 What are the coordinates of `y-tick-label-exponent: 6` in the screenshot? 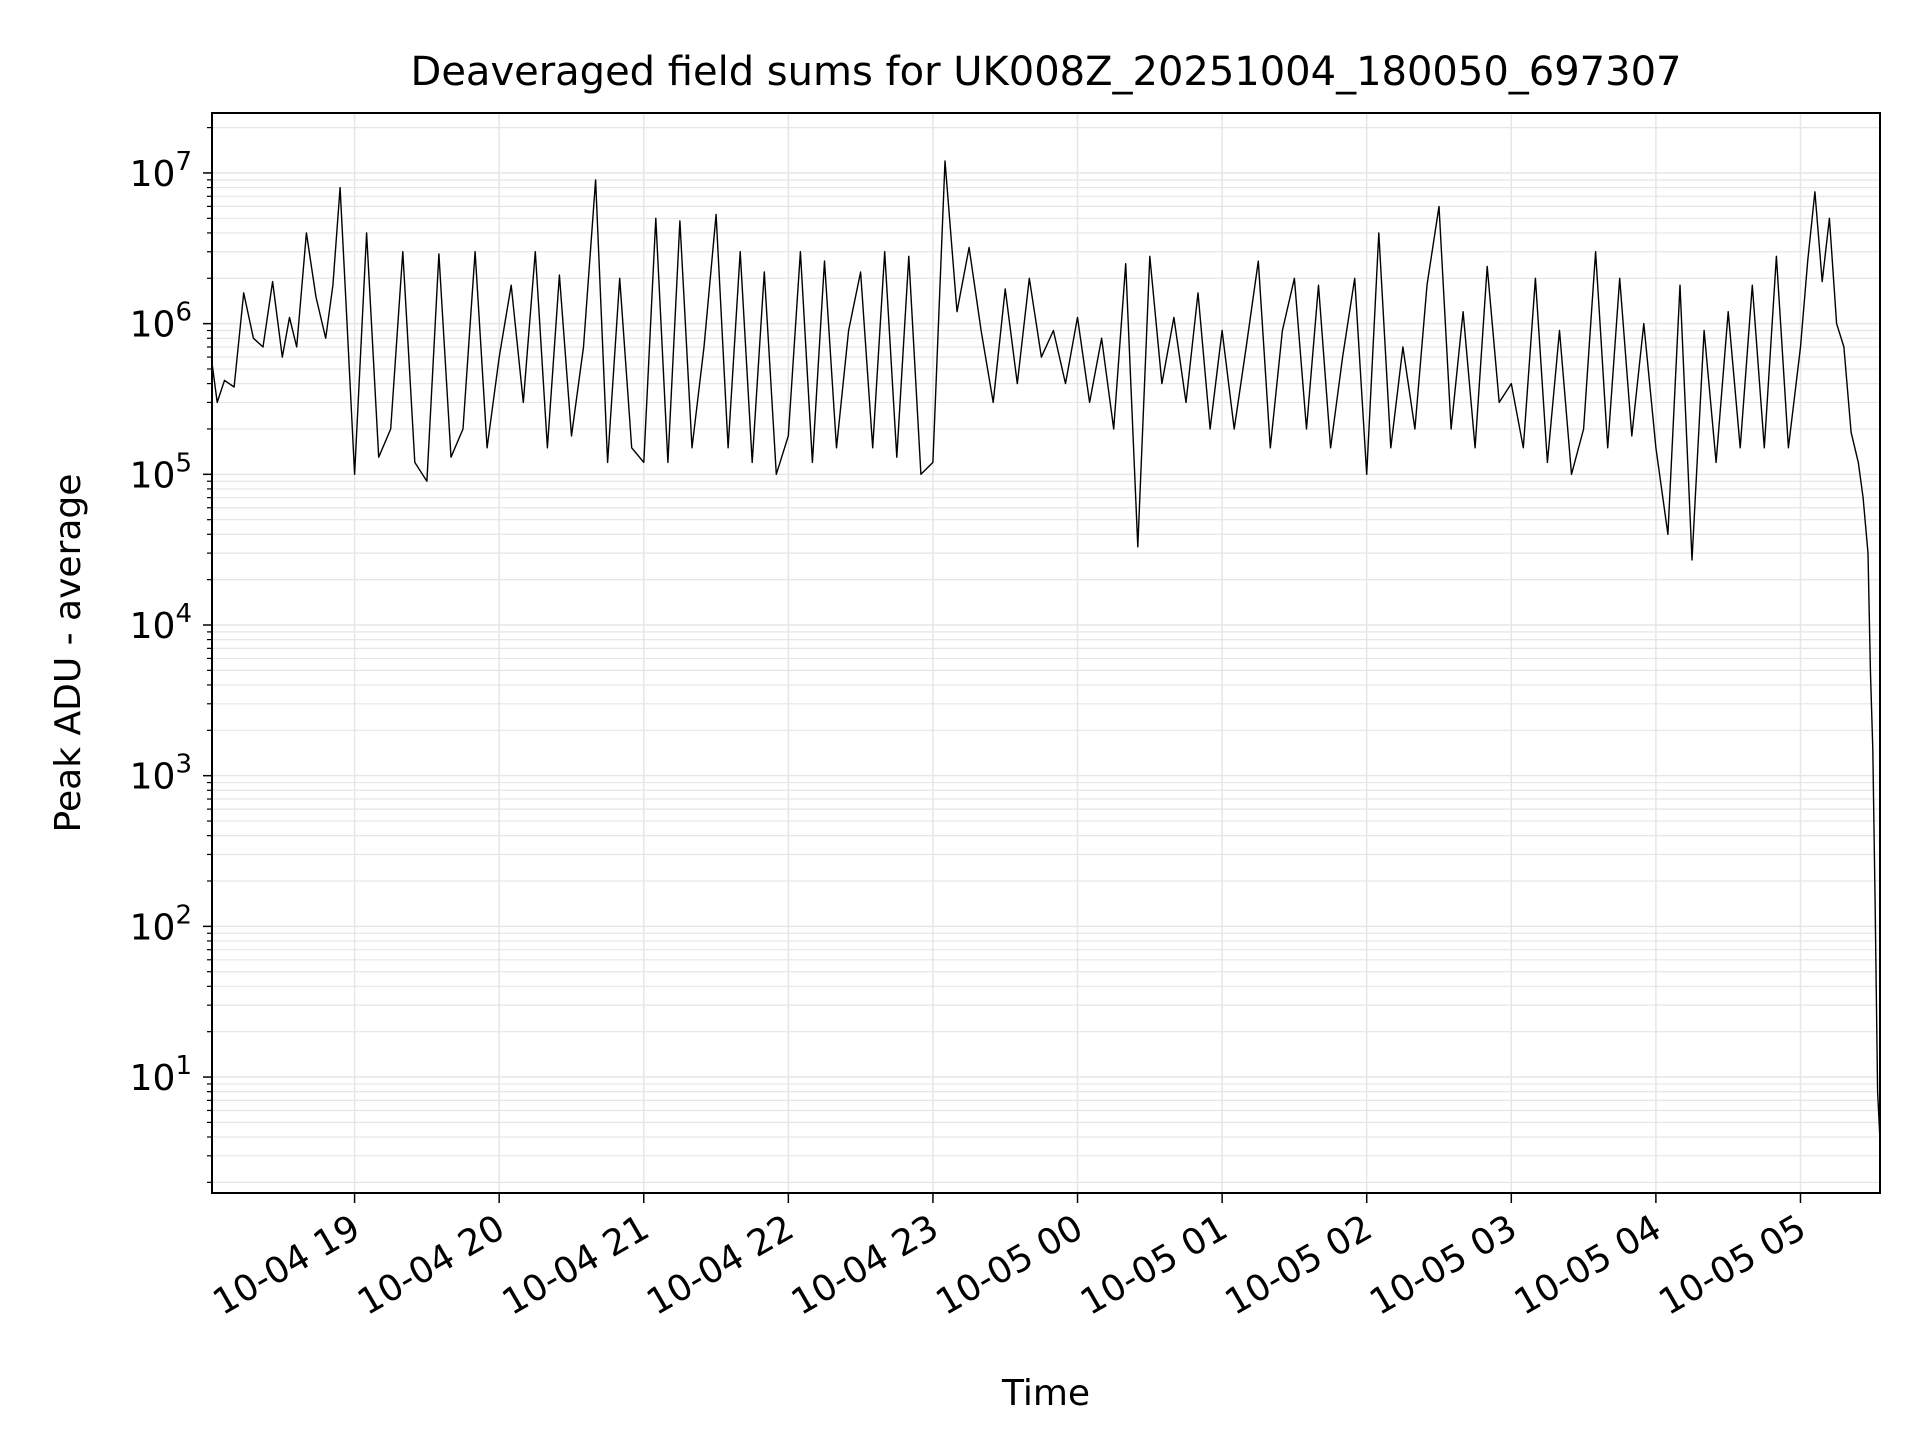 It's located at (183, 313).